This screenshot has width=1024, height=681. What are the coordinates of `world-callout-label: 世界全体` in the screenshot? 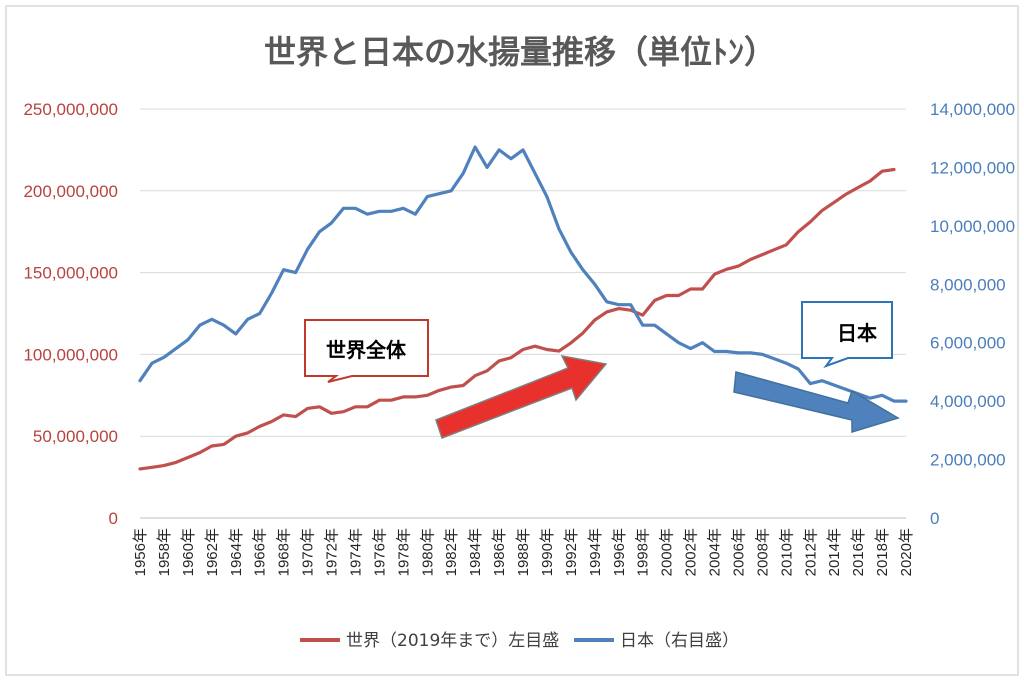 It's located at (366, 350).